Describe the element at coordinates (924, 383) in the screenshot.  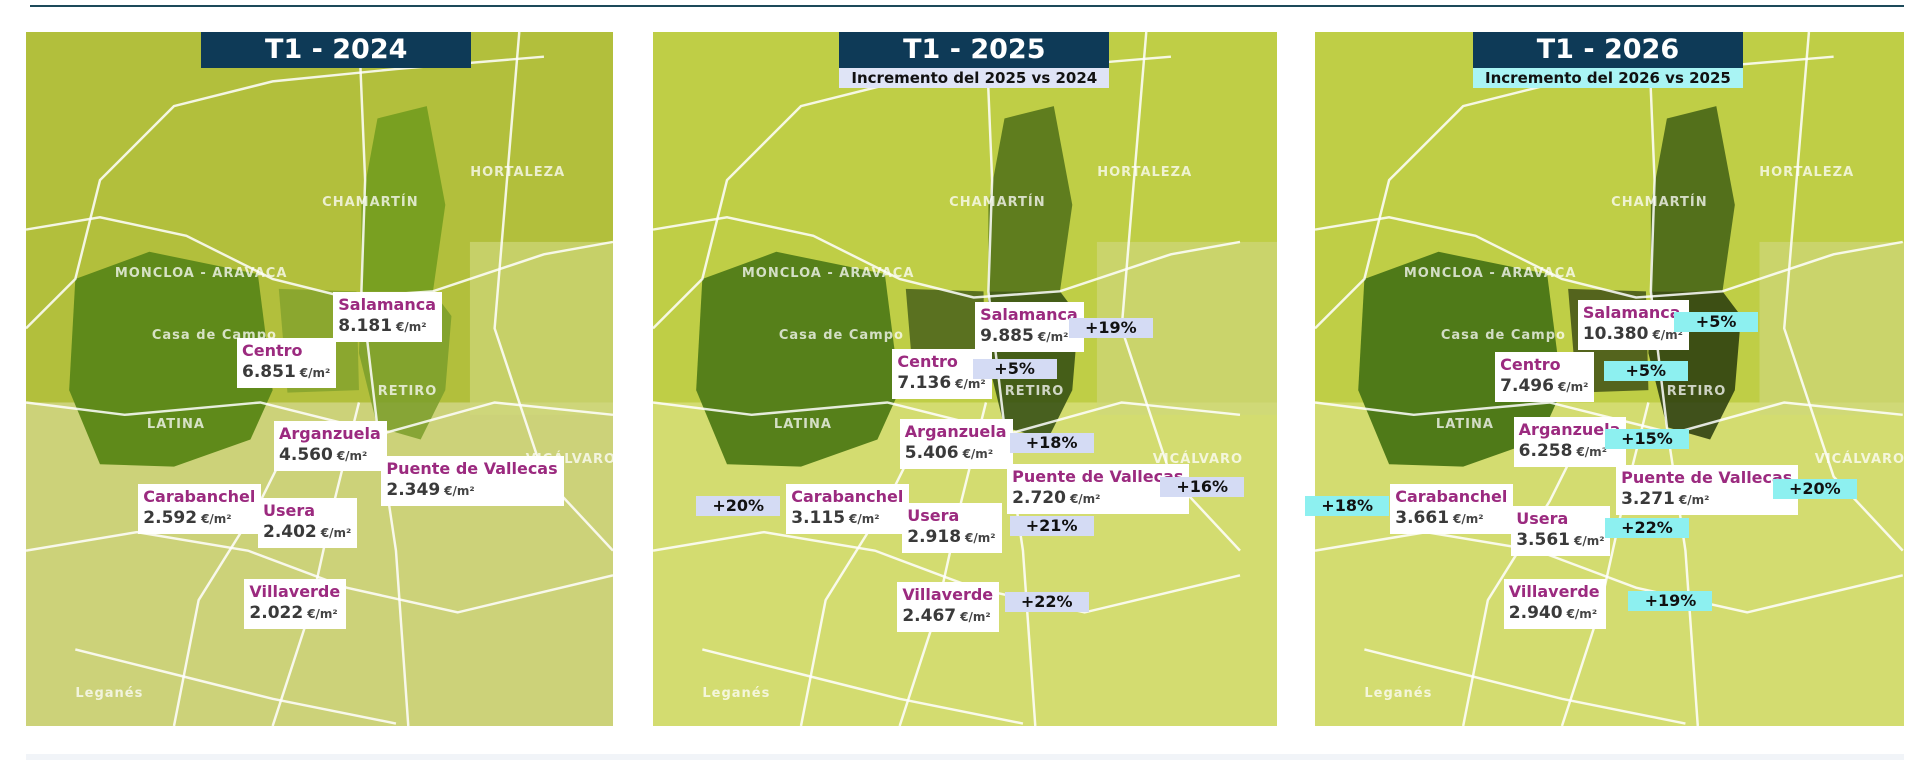
I see `district-price: 7.136` at that location.